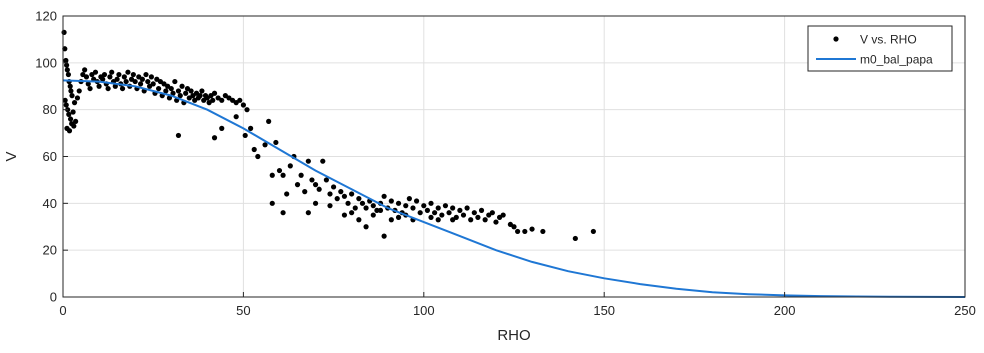 The height and width of the screenshot is (353, 984). Describe the element at coordinates (50, 156) in the screenshot. I see `y-tick-label: 60` at that location.